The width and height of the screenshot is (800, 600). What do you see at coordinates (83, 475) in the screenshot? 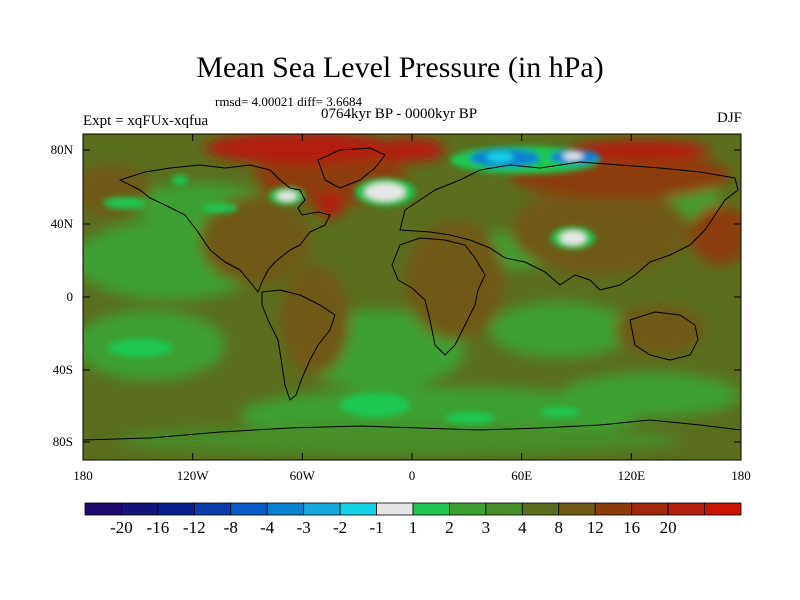
I see `lon-label-180w: 180` at bounding box center [83, 475].